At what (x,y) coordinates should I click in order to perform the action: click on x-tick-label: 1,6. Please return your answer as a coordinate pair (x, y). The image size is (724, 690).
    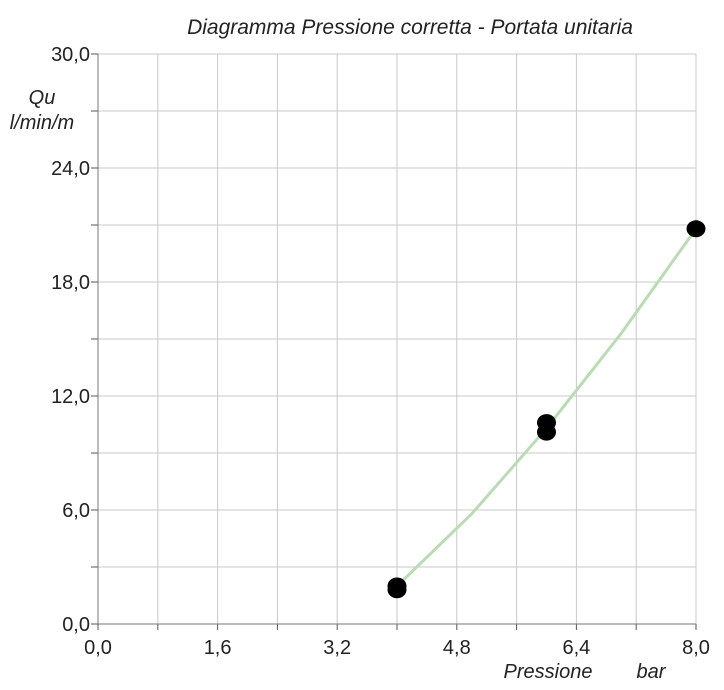
    Looking at the image, I should click on (218, 648).